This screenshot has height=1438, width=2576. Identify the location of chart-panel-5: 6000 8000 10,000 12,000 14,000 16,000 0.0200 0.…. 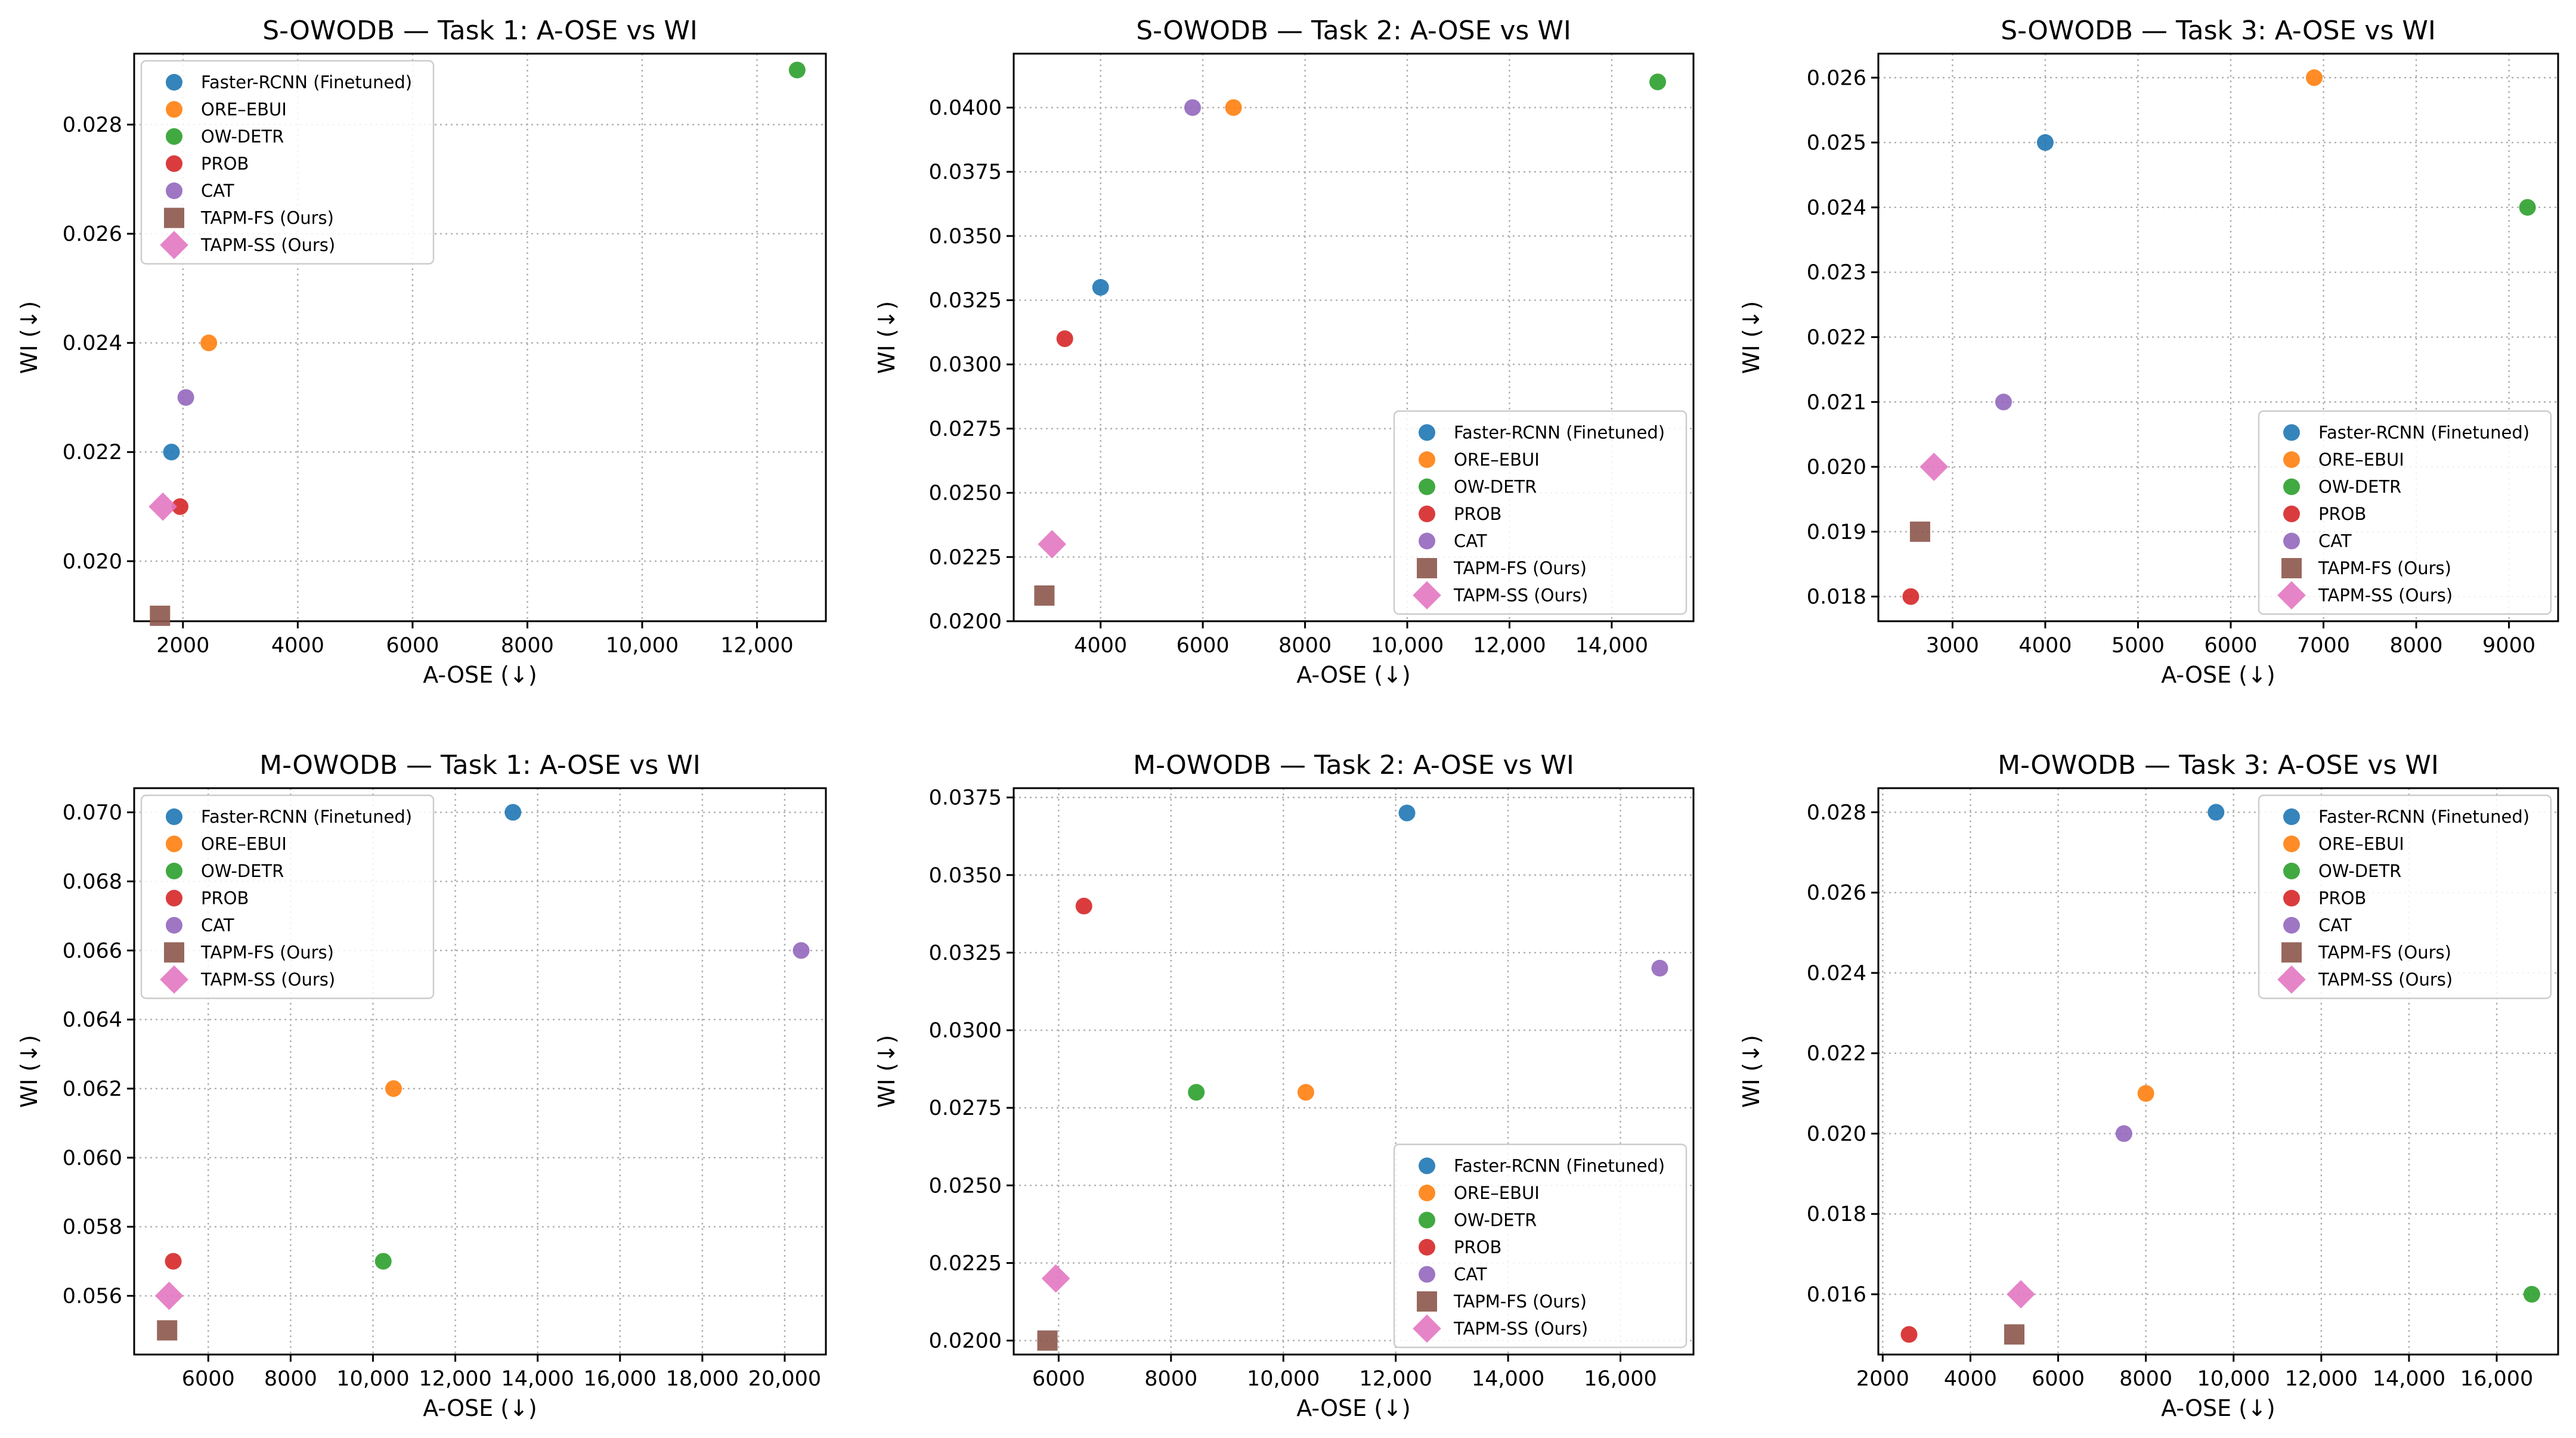
(1285, 1085).